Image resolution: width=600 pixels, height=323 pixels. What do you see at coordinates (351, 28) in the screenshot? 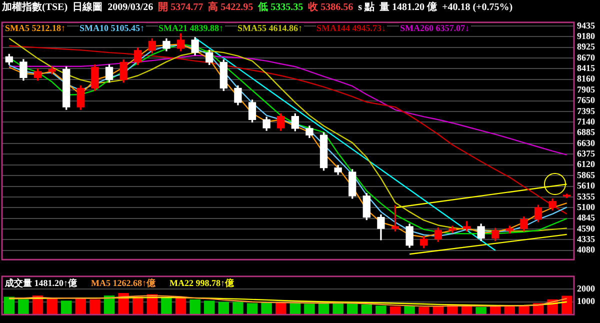
I see `text: SMA144 4945.73↓` at bounding box center [351, 28].